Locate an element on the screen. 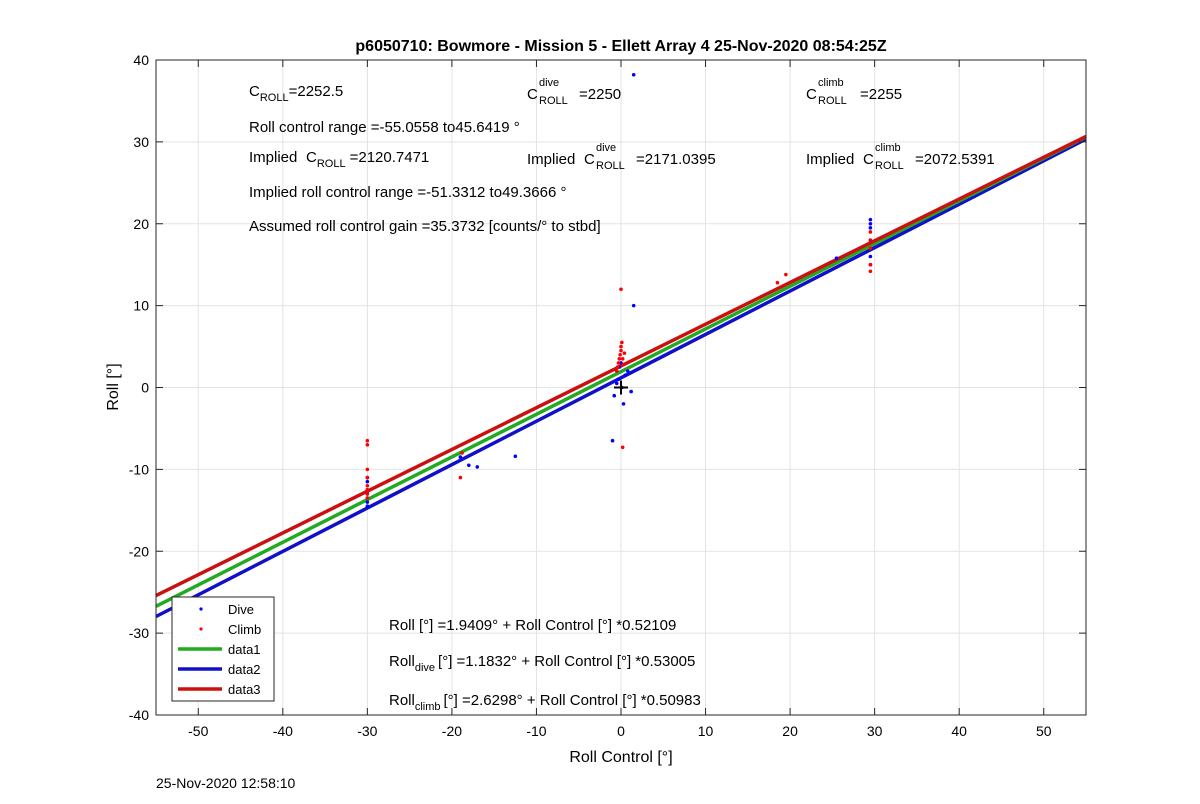 This screenshot has height=804, width=1200. x-tick-label: 10 is located at coordinates (706, 731).